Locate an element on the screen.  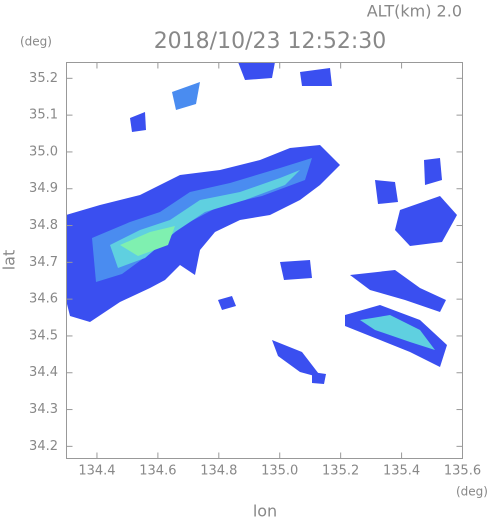
x-tick-label: 135.2 is located at coordinates (340, 471).